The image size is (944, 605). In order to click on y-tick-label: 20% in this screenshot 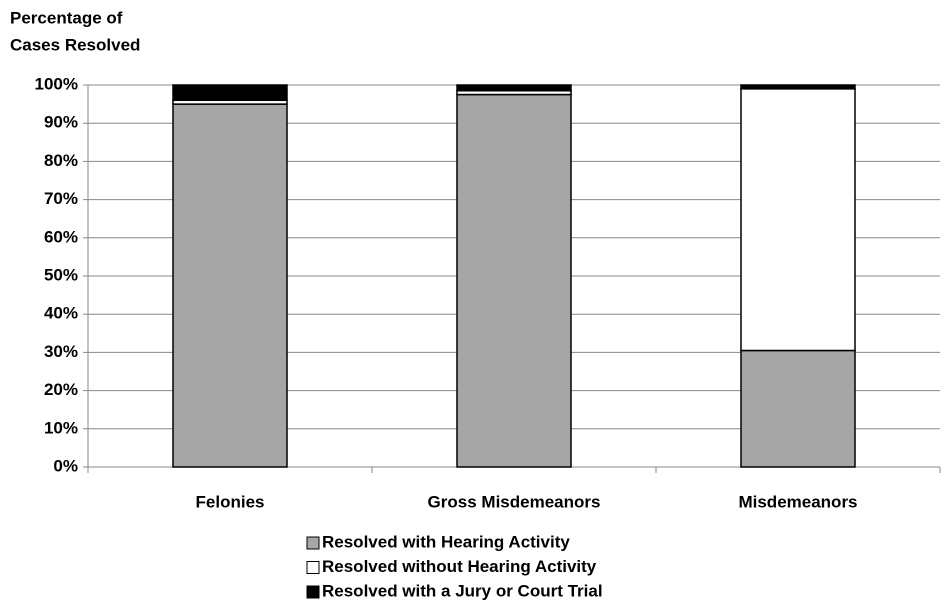, I will do `click(61, 389)`.